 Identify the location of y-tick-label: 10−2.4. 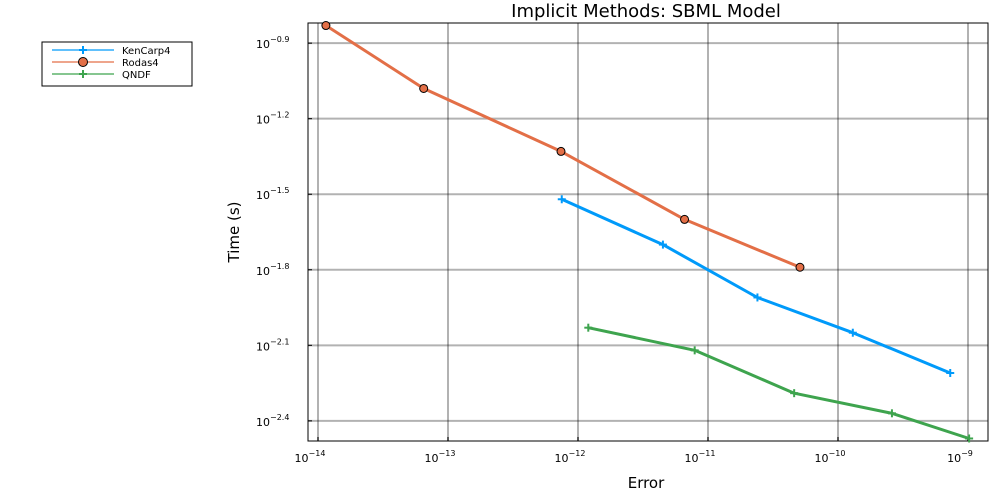
(272, 421).